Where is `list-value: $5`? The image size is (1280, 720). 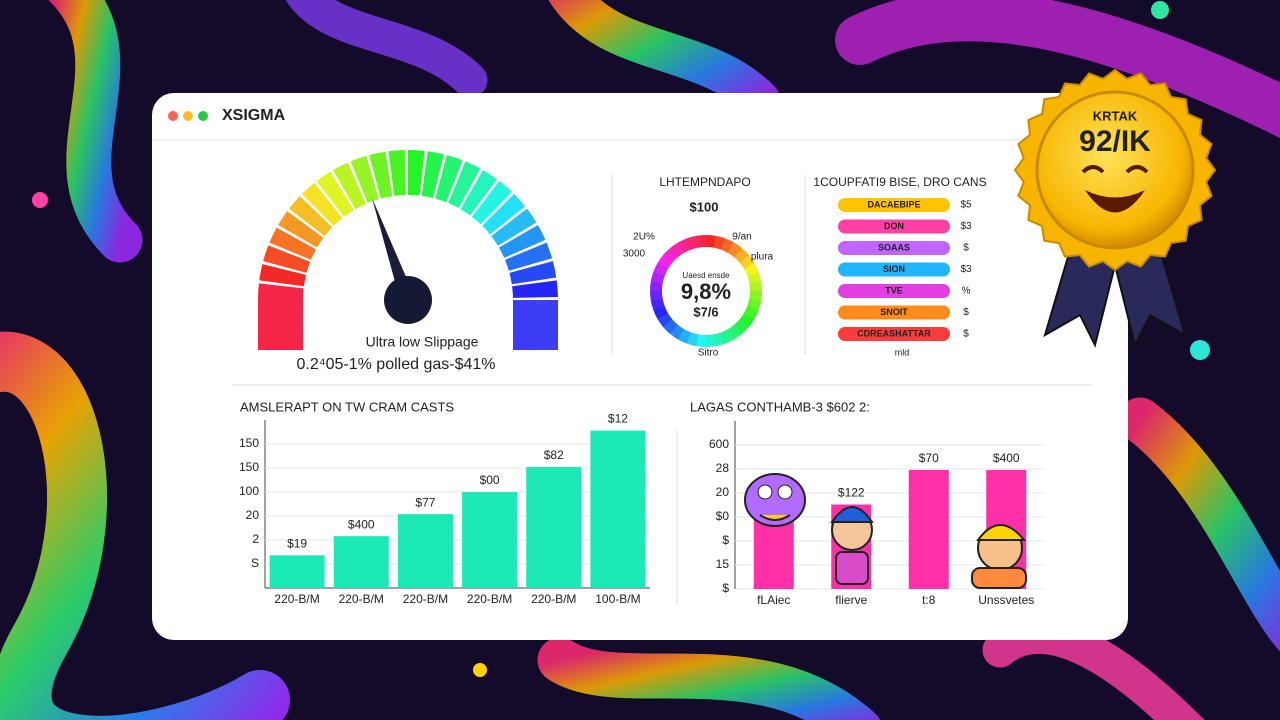
list-value: $5 is located at coordinates (966, 205).